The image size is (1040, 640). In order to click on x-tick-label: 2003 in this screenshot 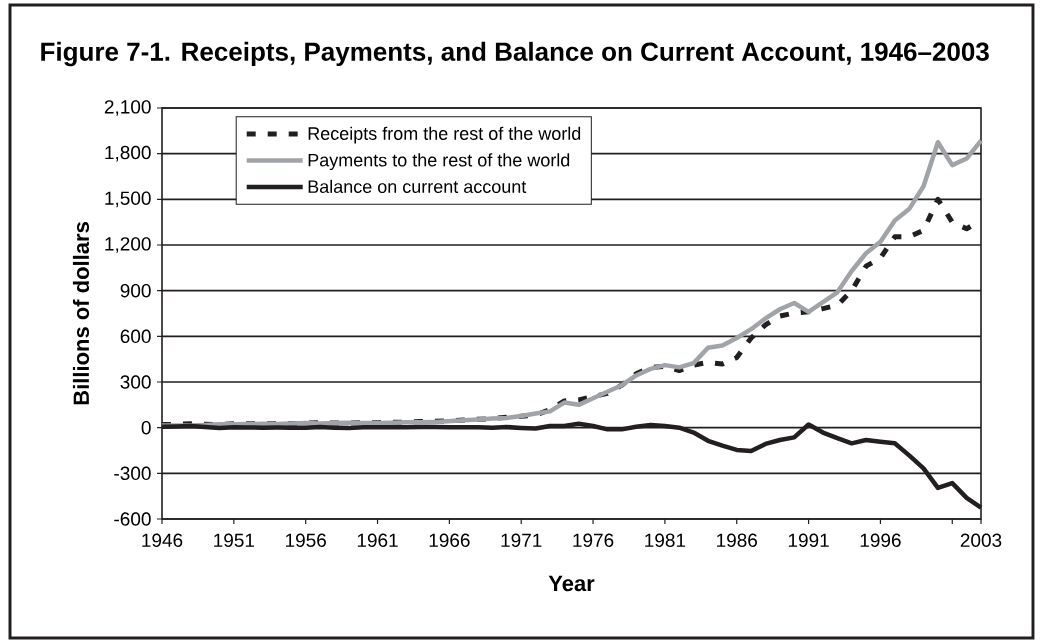, I will do `click(981, 540)`.